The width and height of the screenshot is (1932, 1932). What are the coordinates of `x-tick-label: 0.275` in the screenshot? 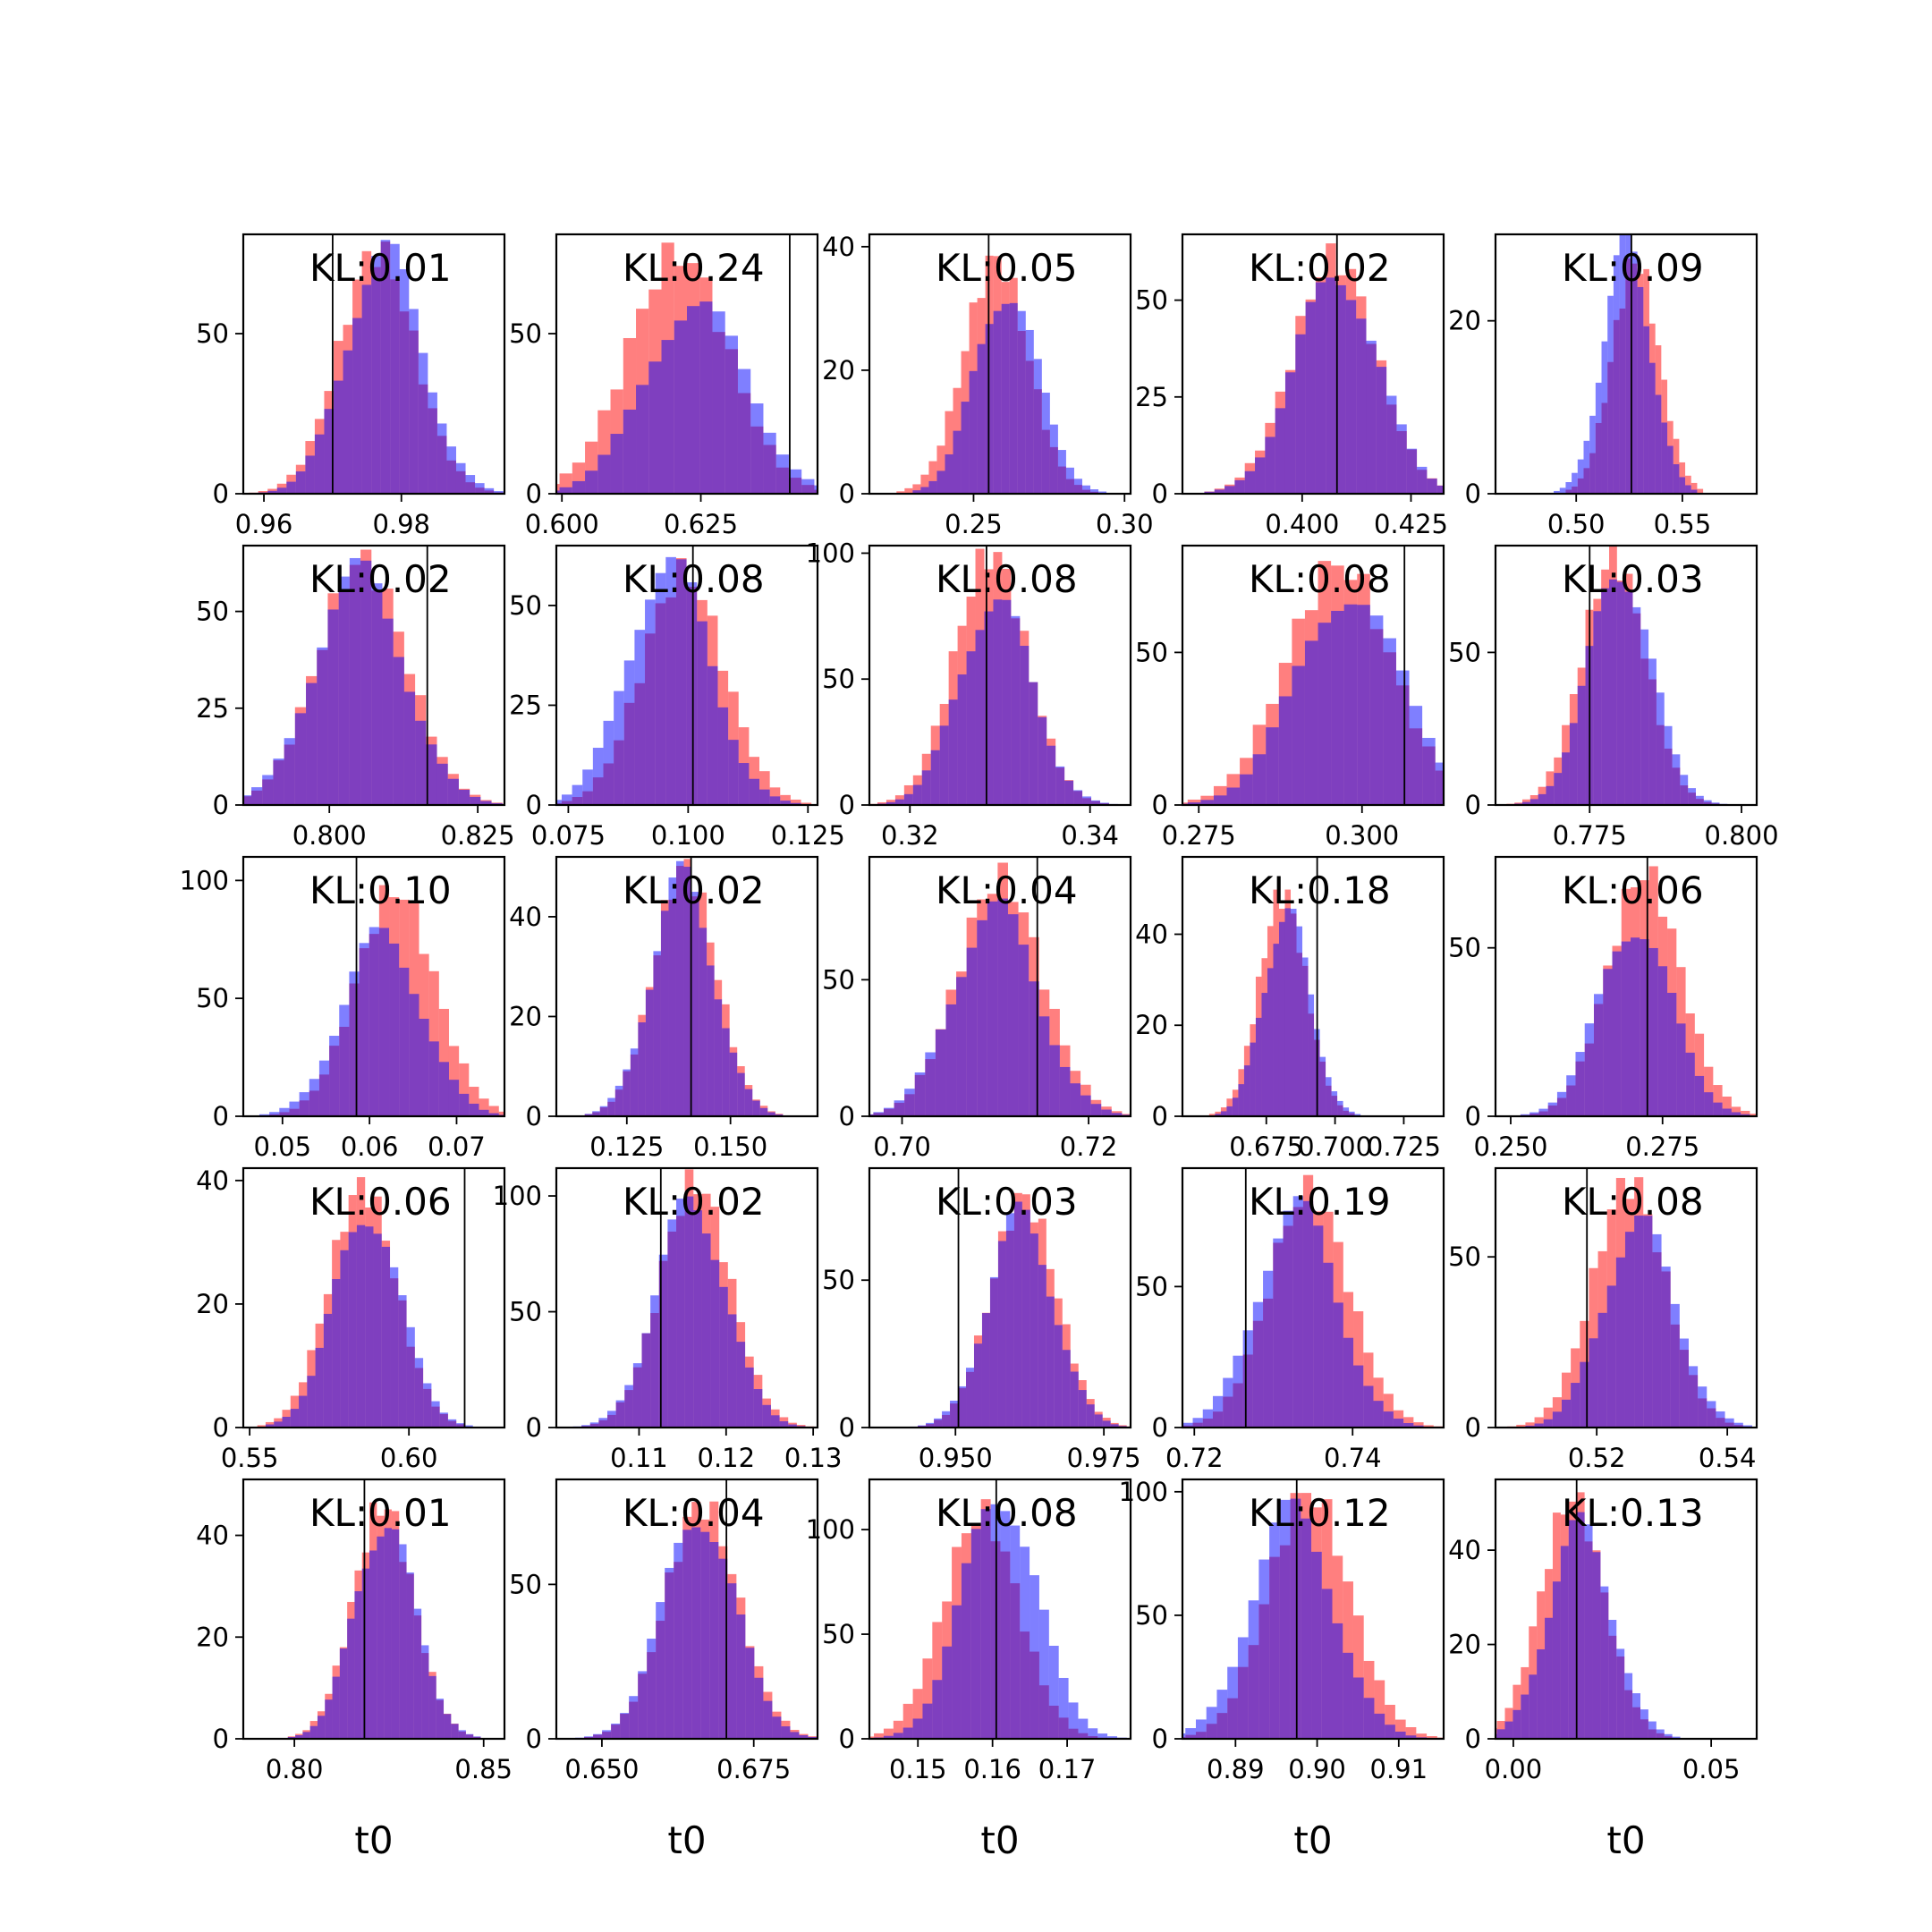 It's located at (1199, 835).